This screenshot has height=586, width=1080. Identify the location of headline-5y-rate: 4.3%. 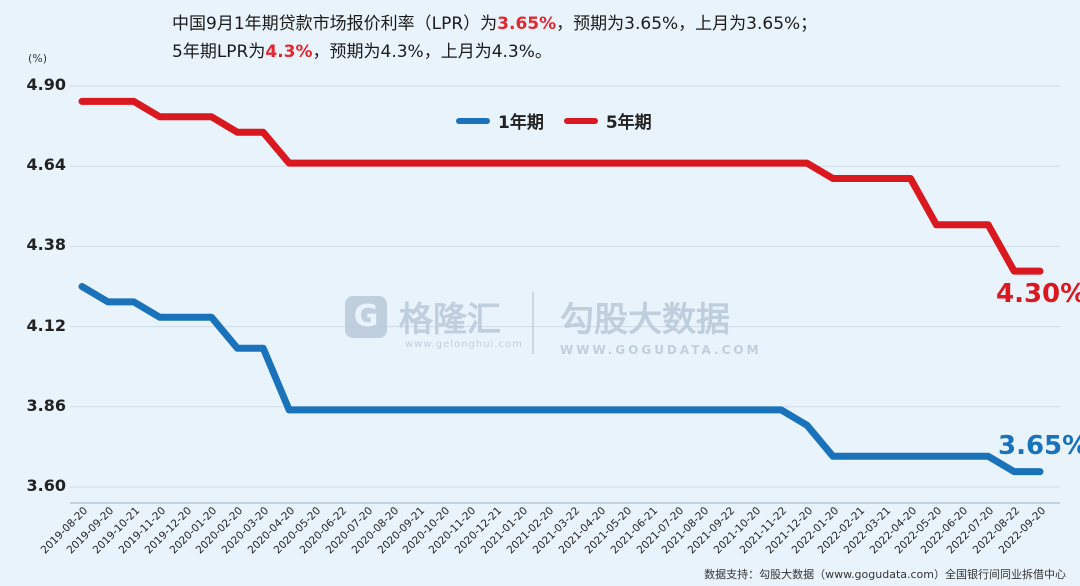
(289, 52).